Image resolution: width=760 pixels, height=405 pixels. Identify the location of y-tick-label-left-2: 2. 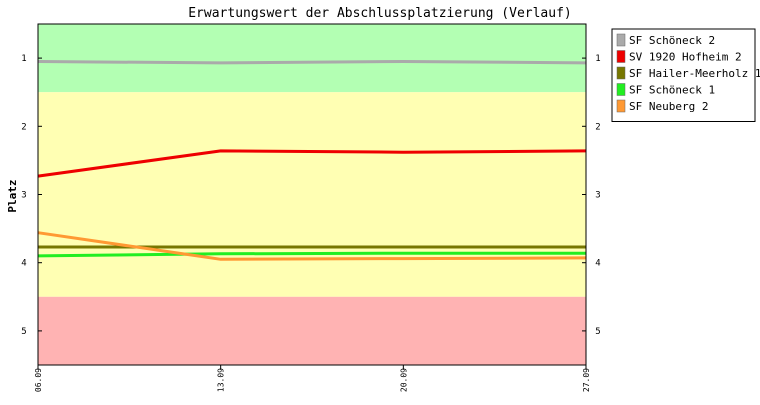
(23, 127).